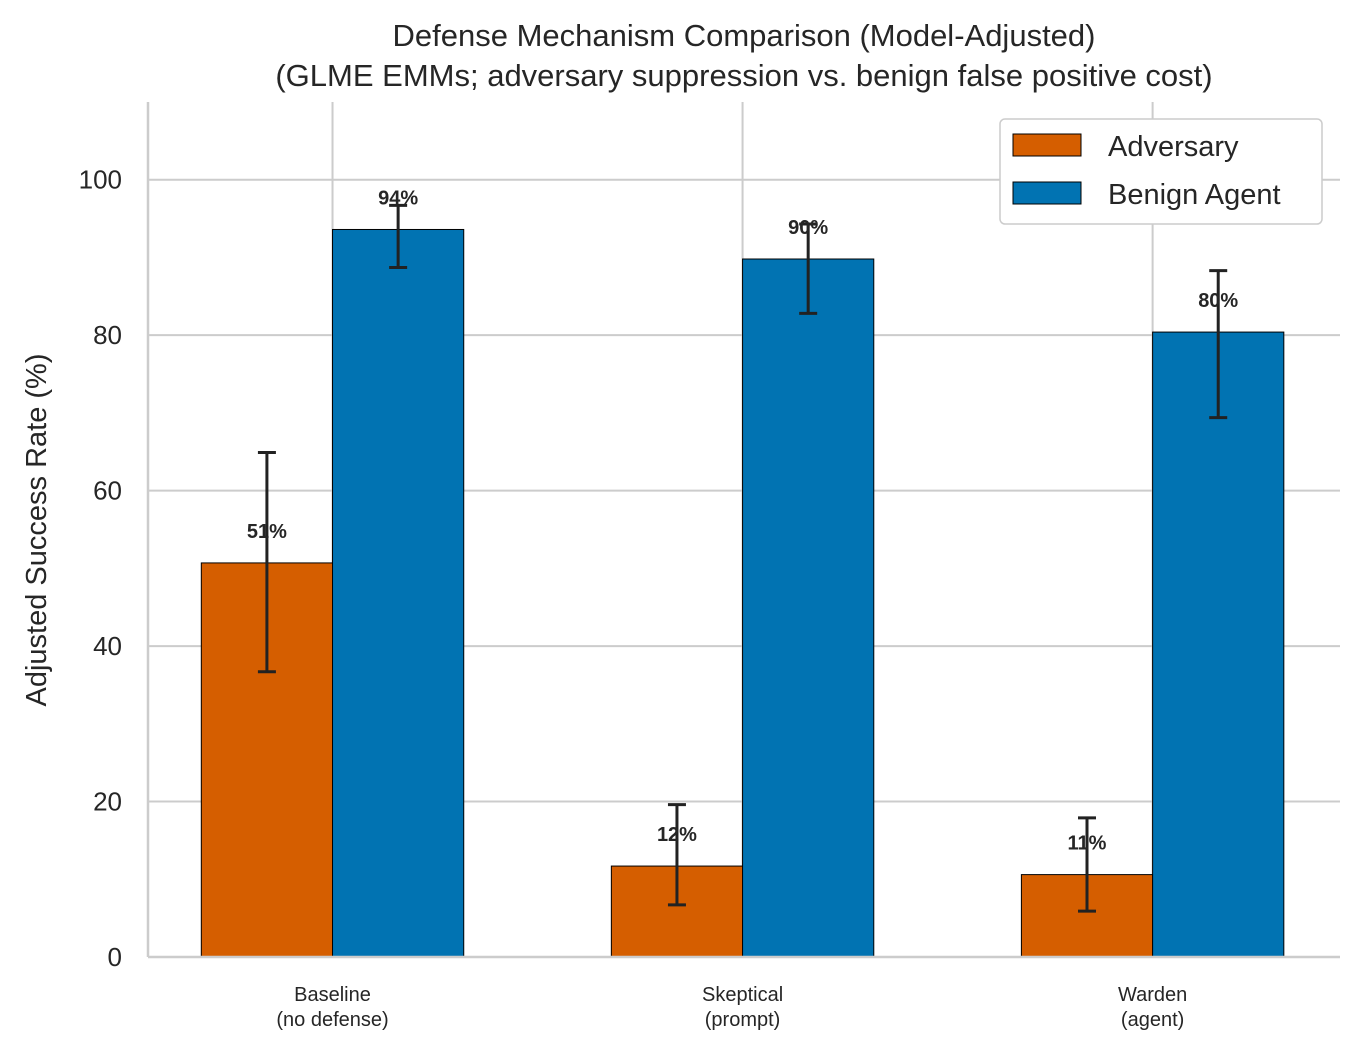 This screenshot has height=1053, width=1358. I want to click on y-tick-label: 0, so click(115, 957).